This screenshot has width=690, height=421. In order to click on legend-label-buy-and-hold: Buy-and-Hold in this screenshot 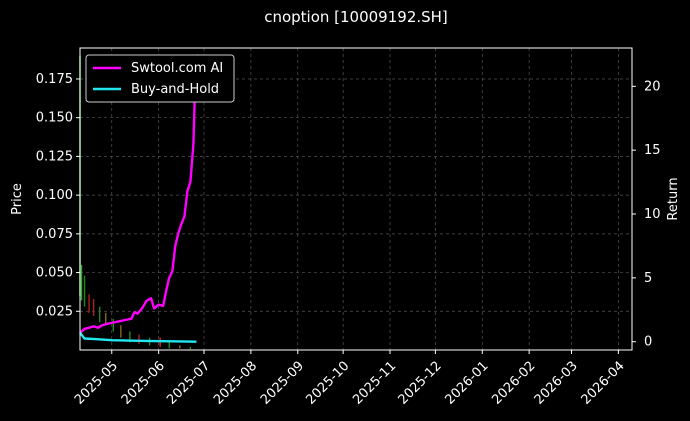, I will do `click(175, 89)`.